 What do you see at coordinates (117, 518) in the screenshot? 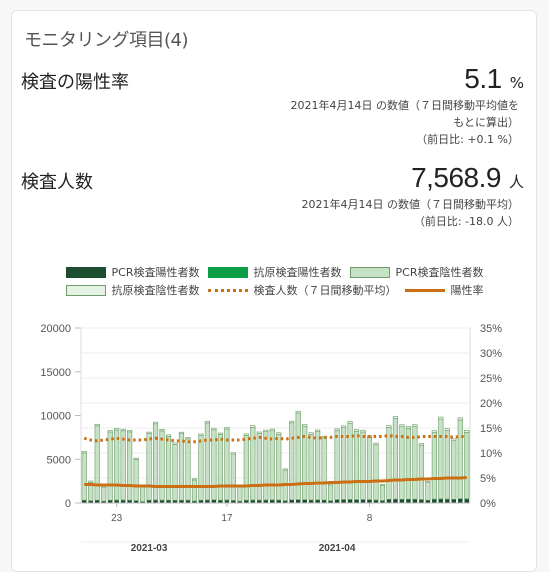
I see `x-tick-label: 23` at bounding box center [117, 518].